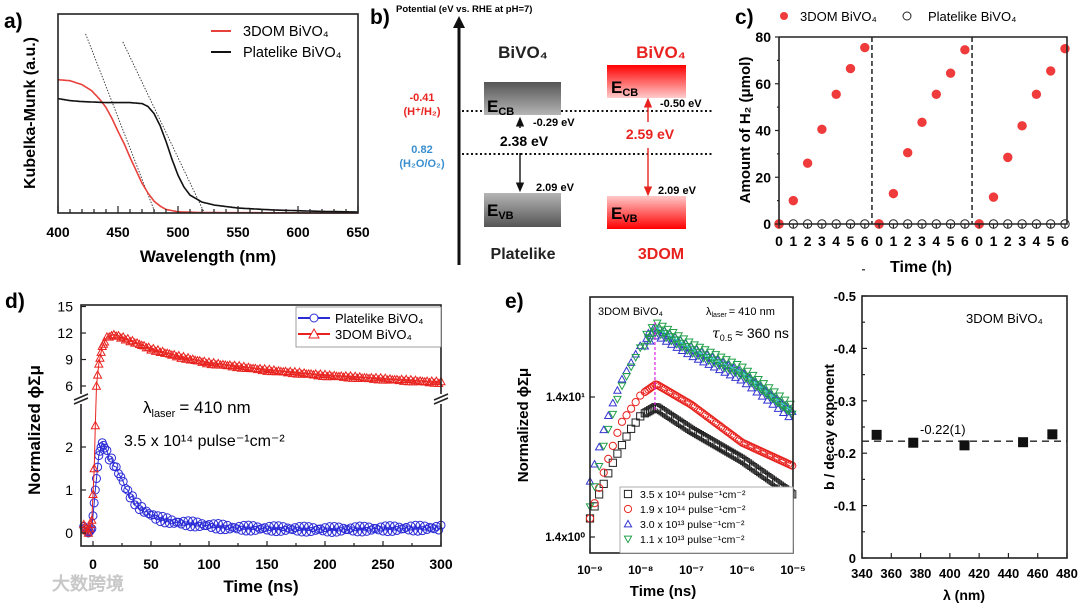 This screenshot has width=1080, height=607. What do you see at coordinates (624, 88) in the screenshot?
I see `dom3-ecb-label: ECB` at bounding box center [624, 88].